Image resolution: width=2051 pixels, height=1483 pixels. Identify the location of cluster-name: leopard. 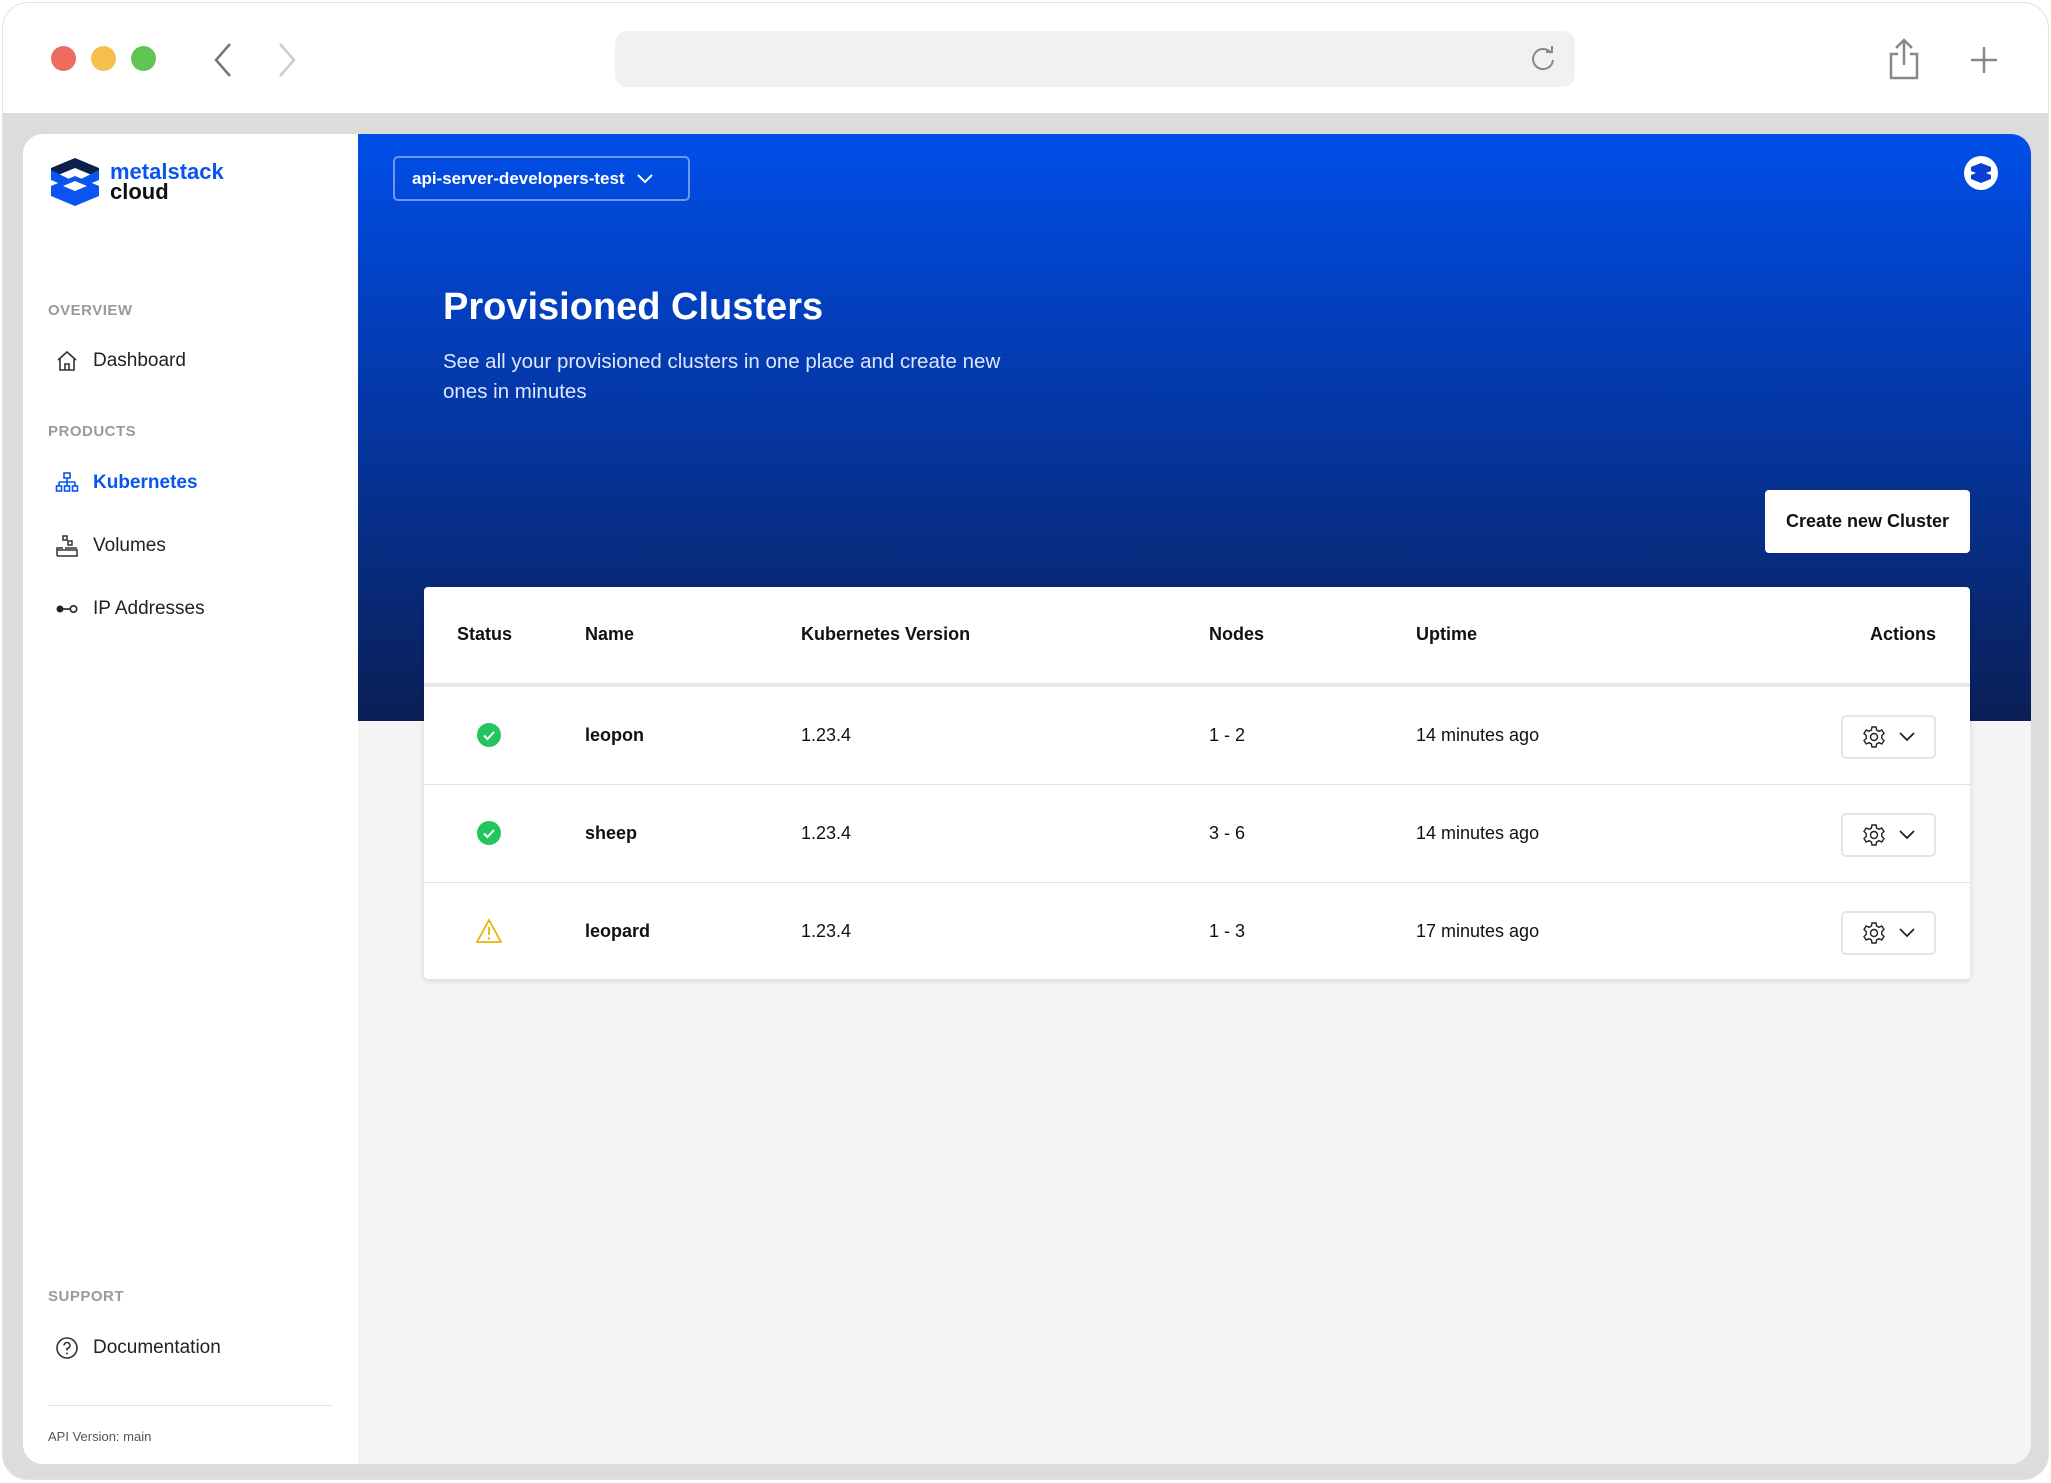
(618, 931).